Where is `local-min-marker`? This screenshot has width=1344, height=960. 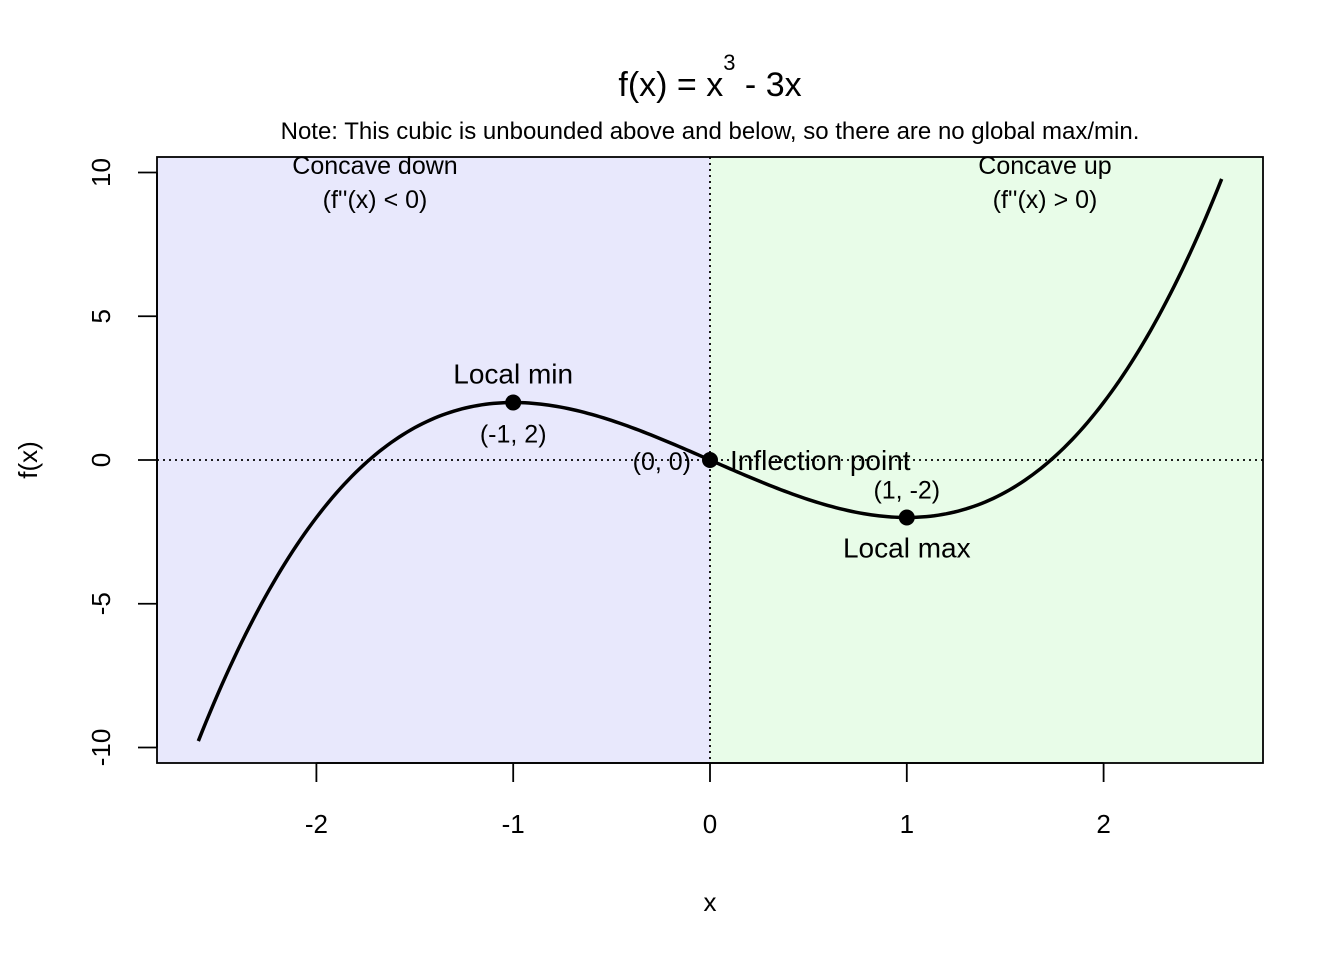
local-min-marker is located at coordinates (513, 402).